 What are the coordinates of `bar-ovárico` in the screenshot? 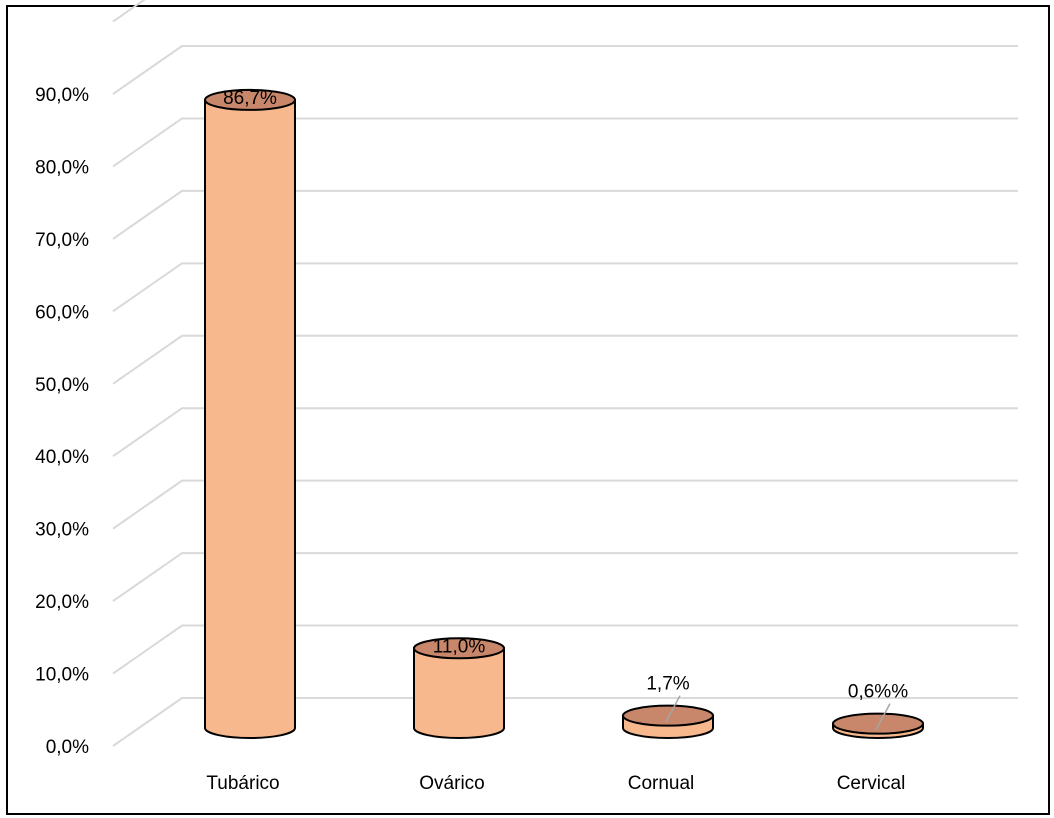 It's located at (459, 688).